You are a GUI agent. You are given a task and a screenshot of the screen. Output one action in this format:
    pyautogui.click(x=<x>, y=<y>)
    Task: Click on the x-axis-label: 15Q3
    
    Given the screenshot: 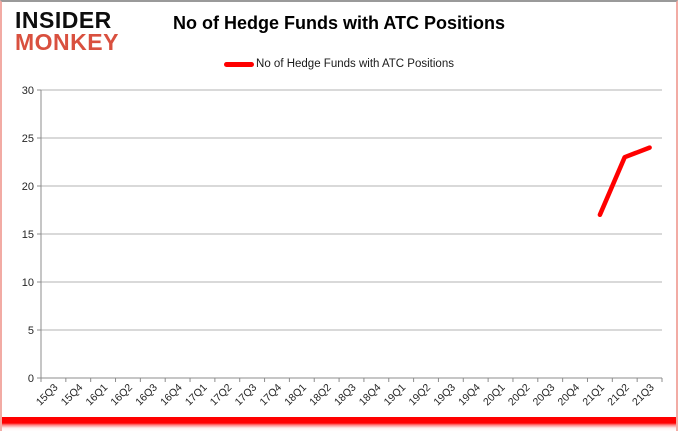 What is the action you would take?
    pyautogui.click(x=47, y=395)
    